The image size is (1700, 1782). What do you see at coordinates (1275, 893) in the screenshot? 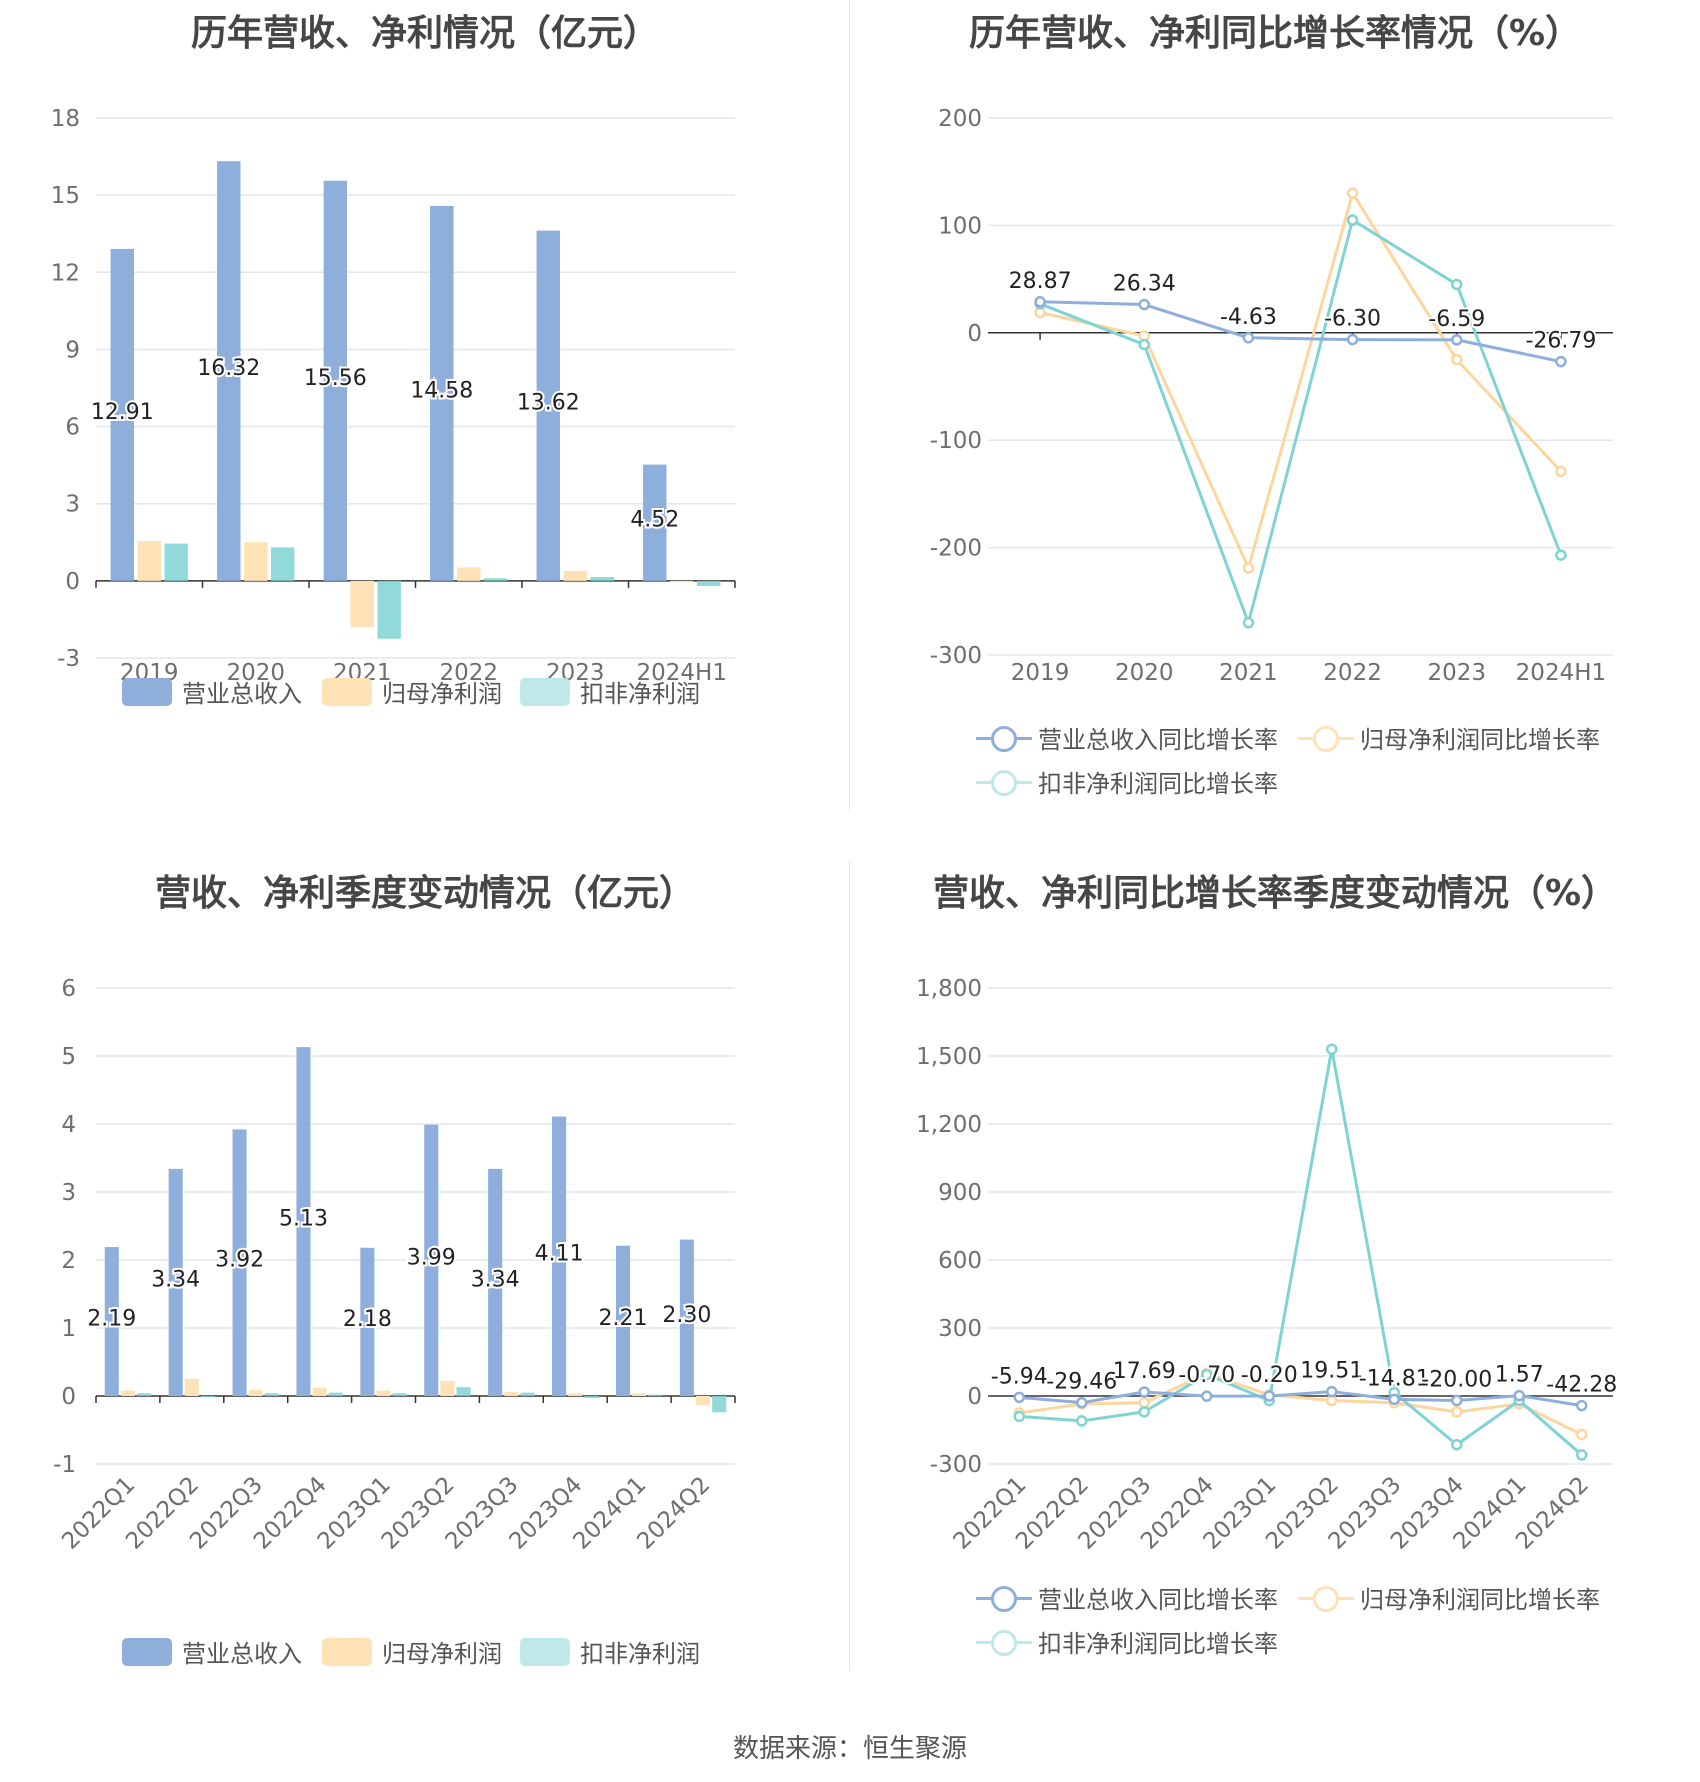
I see `chart-title: 营收、净利同比增长率季度变动情况（%）` at bounding box center [1275, 893].